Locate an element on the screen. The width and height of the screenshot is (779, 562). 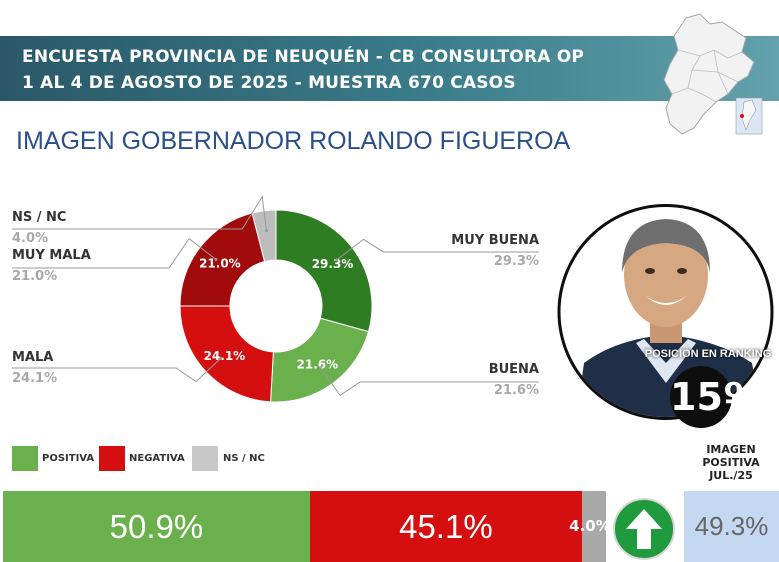
bar-positiva is located at coordinates (156, 526).